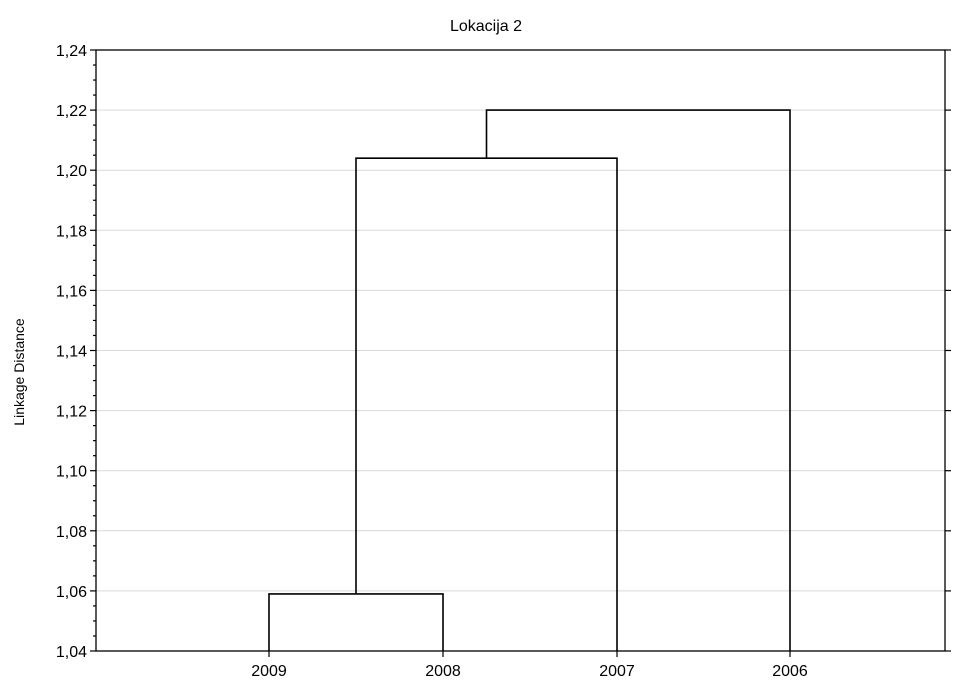  I want to click on y-tick-label: 1,14, so click(71, 352).